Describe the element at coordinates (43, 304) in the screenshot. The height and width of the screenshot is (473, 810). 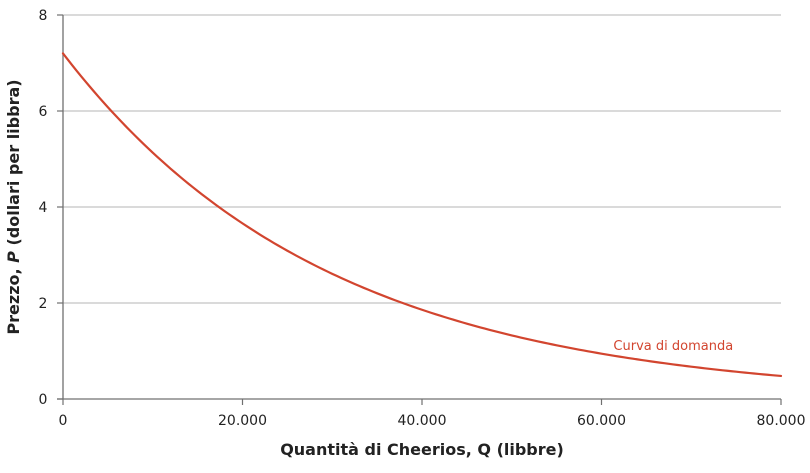
I see `y-tick-label: 2` at that location.